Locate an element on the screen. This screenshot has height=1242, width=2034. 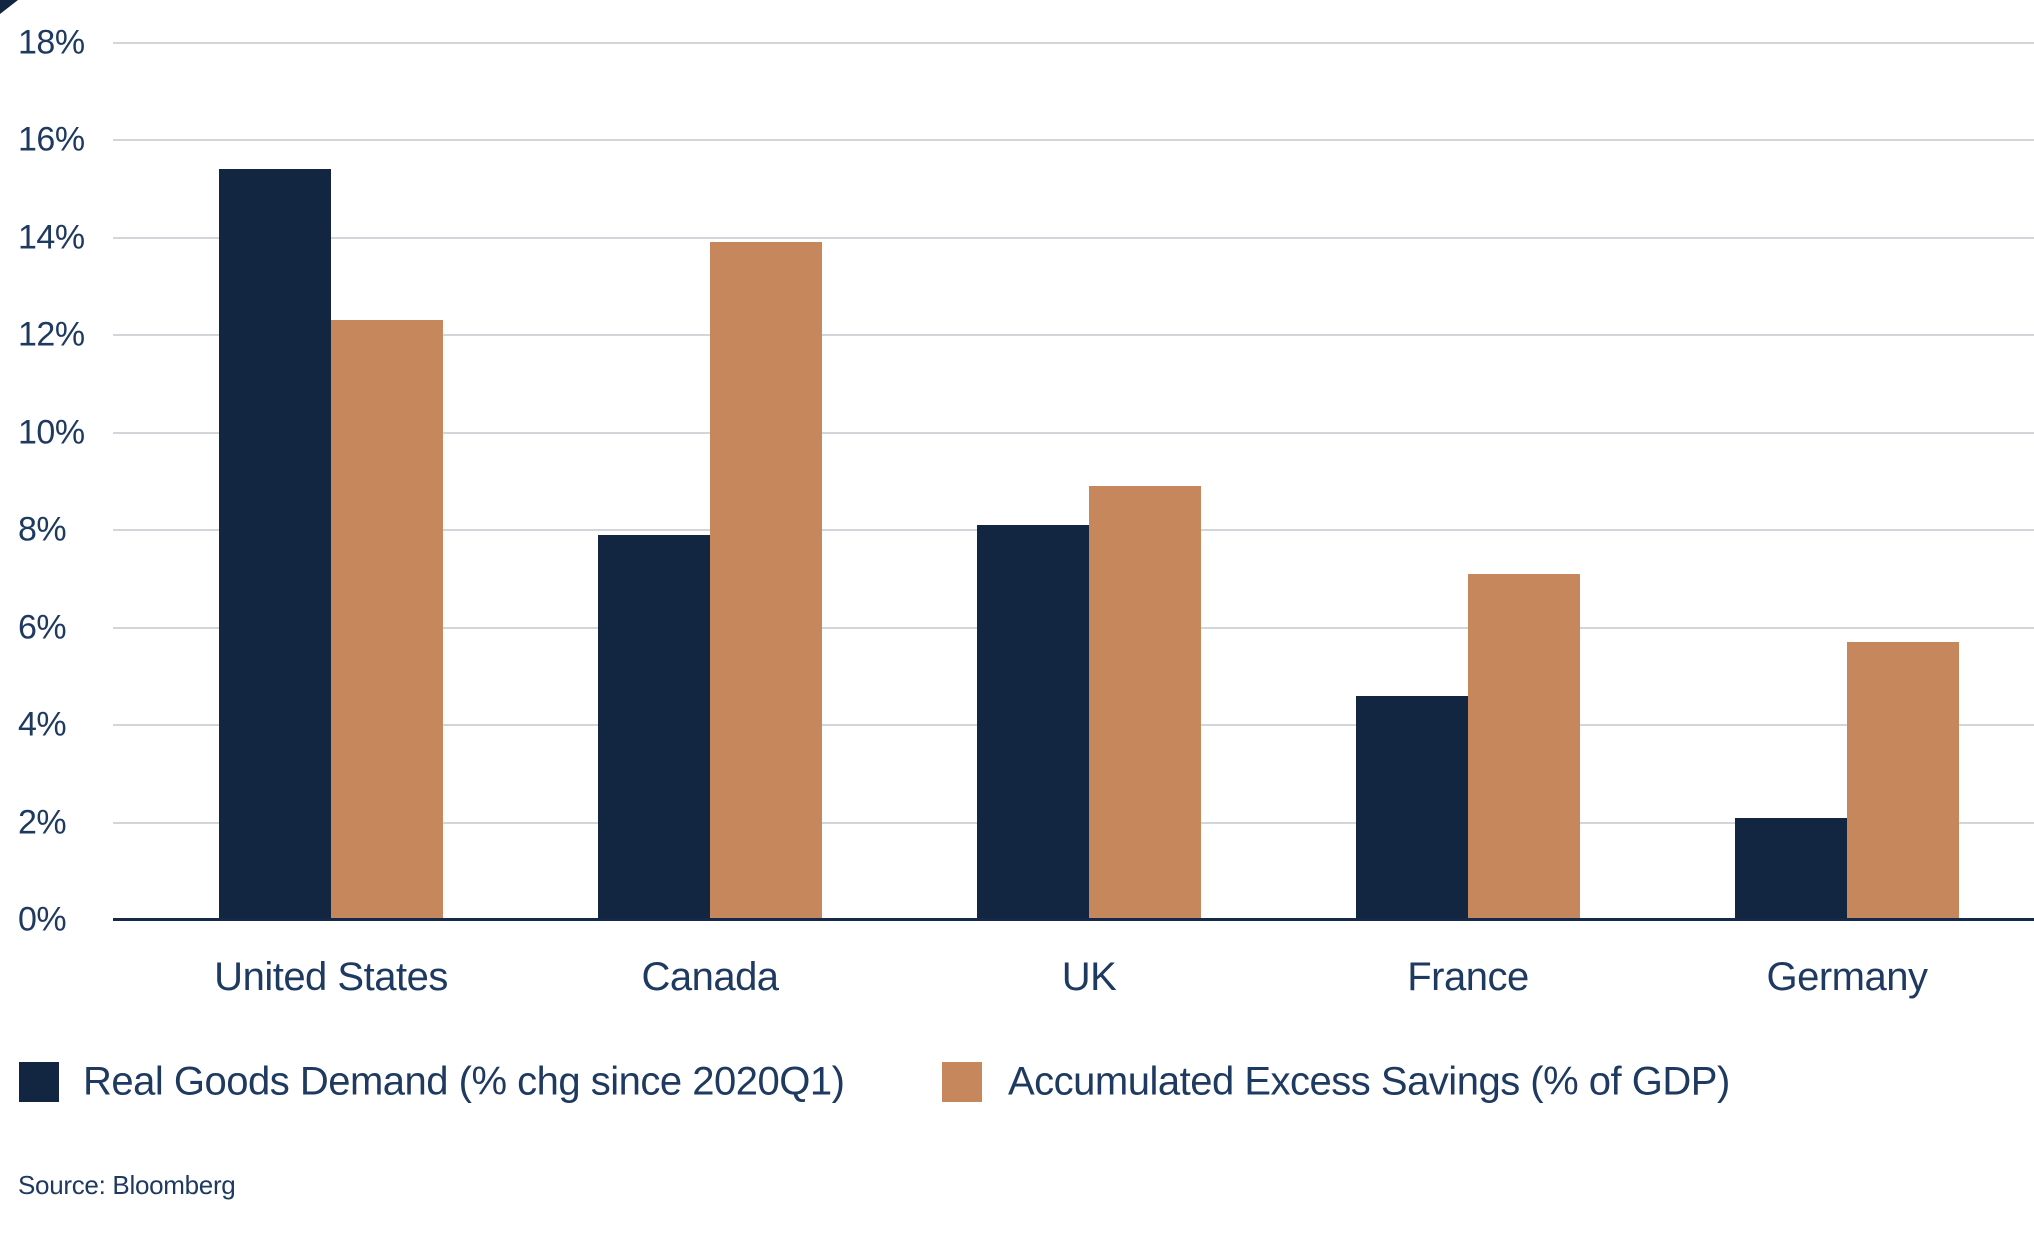
legend-label-series1: Real Goods Demand (% chg since 2020Q1) is located at coordinates (464, 1081).